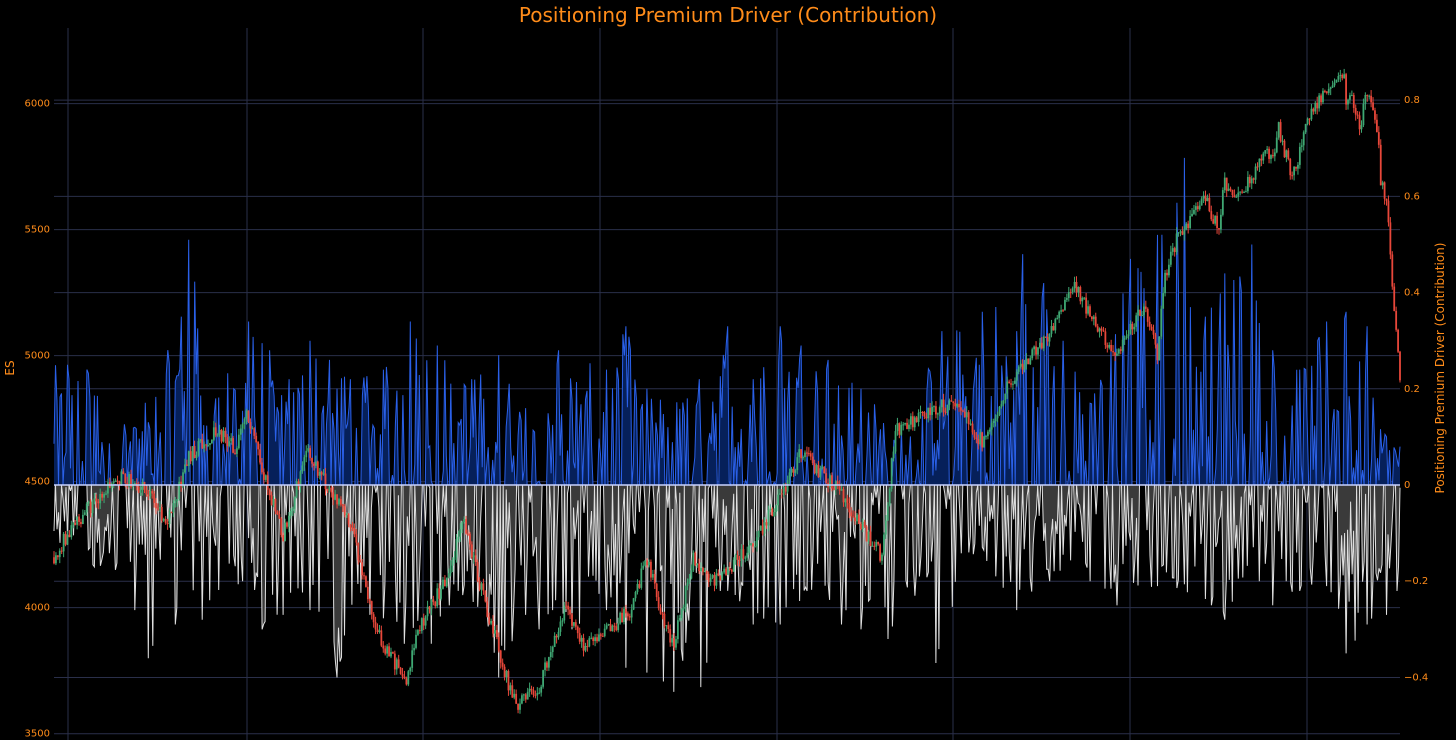 The width and height of the screenshot is (1456, 740). I want to click on right-tick-label: 0.2, so click(1412, 389).